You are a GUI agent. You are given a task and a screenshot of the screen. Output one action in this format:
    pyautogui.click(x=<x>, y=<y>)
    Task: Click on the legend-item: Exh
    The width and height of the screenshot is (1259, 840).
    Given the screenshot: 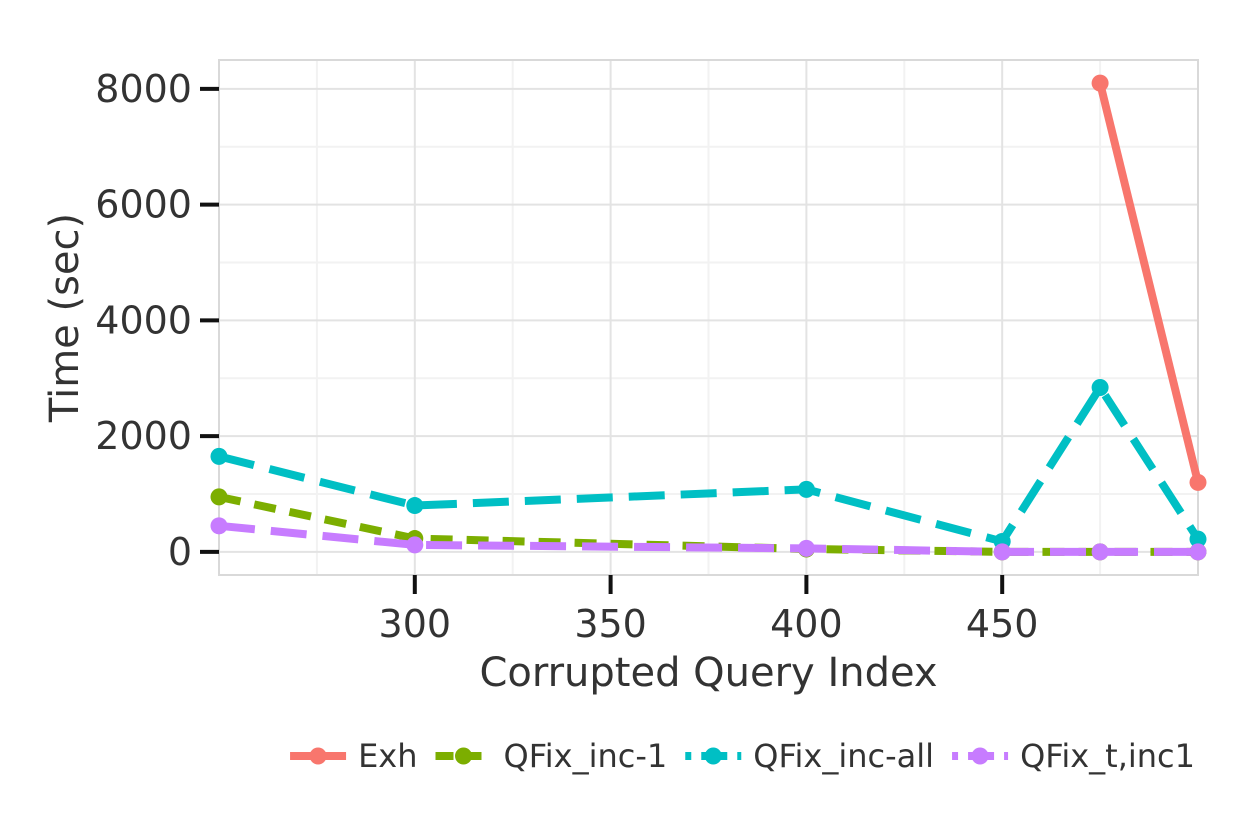 What is the action you would take?
    pyautogui.click(x=354, y=756)
    